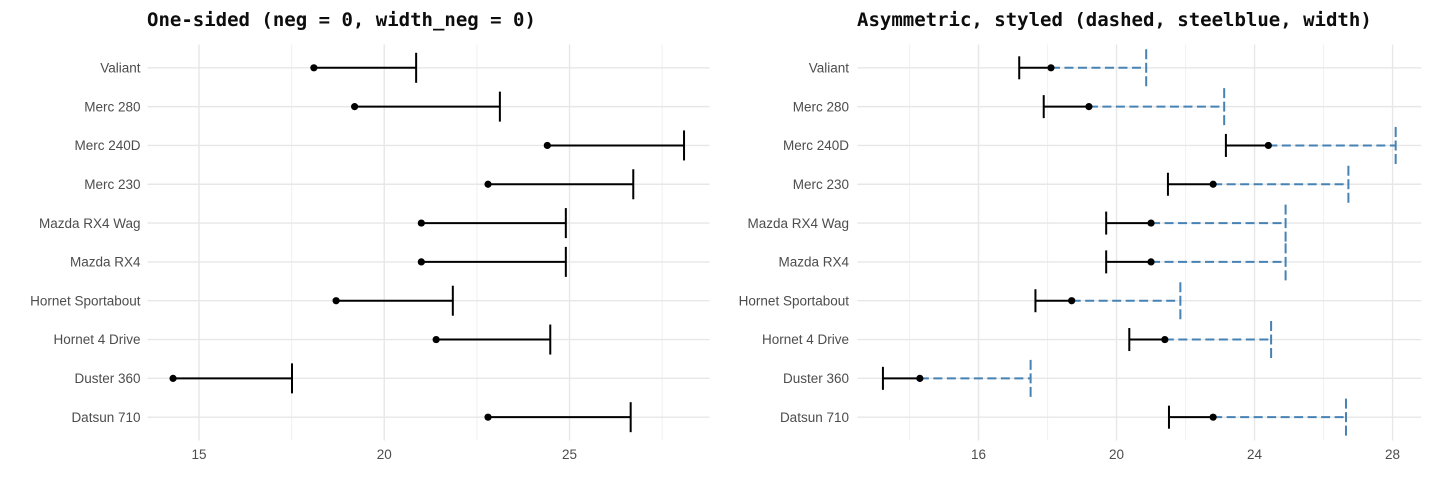  I want to click on x-axis-tick-label: 28, so click(1392, 454).